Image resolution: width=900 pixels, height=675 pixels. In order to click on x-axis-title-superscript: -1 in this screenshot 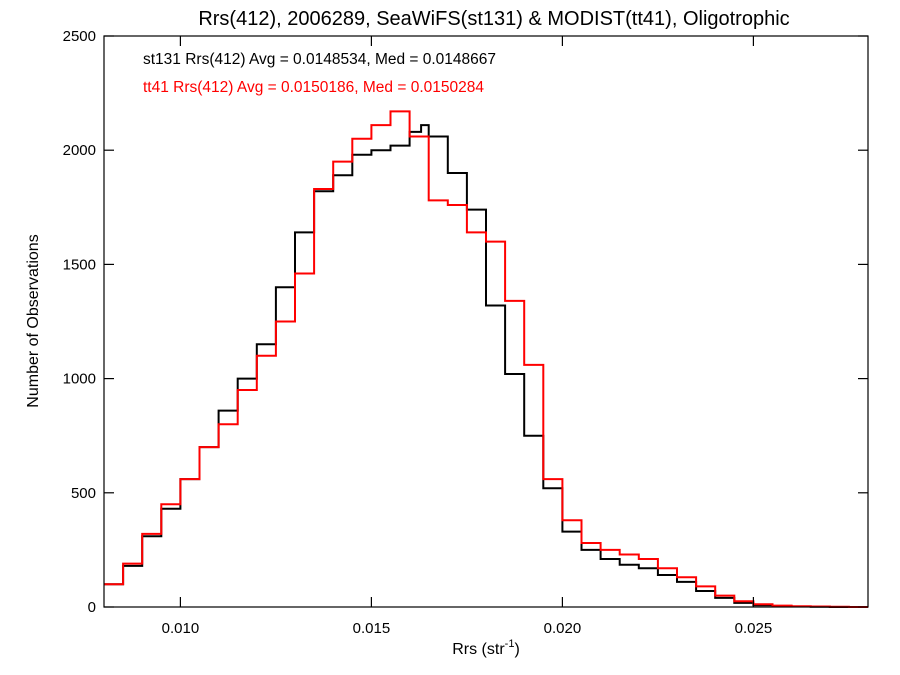, I will do `click(510, 644)`.